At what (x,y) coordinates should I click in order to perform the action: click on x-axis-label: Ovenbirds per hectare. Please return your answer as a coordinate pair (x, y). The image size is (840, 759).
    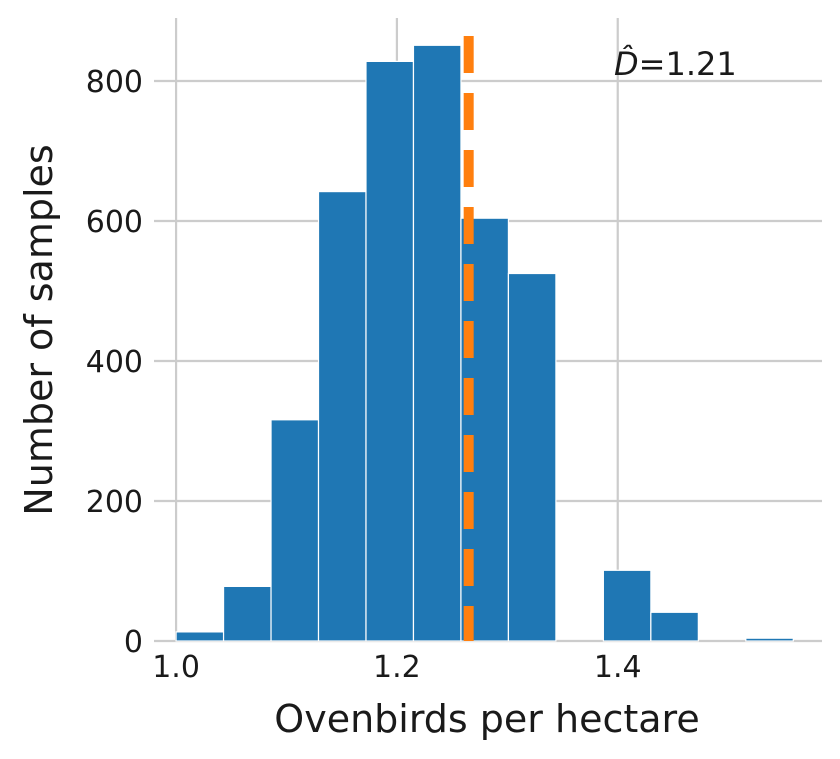
    Looking at the image, I should click on (486, 719).